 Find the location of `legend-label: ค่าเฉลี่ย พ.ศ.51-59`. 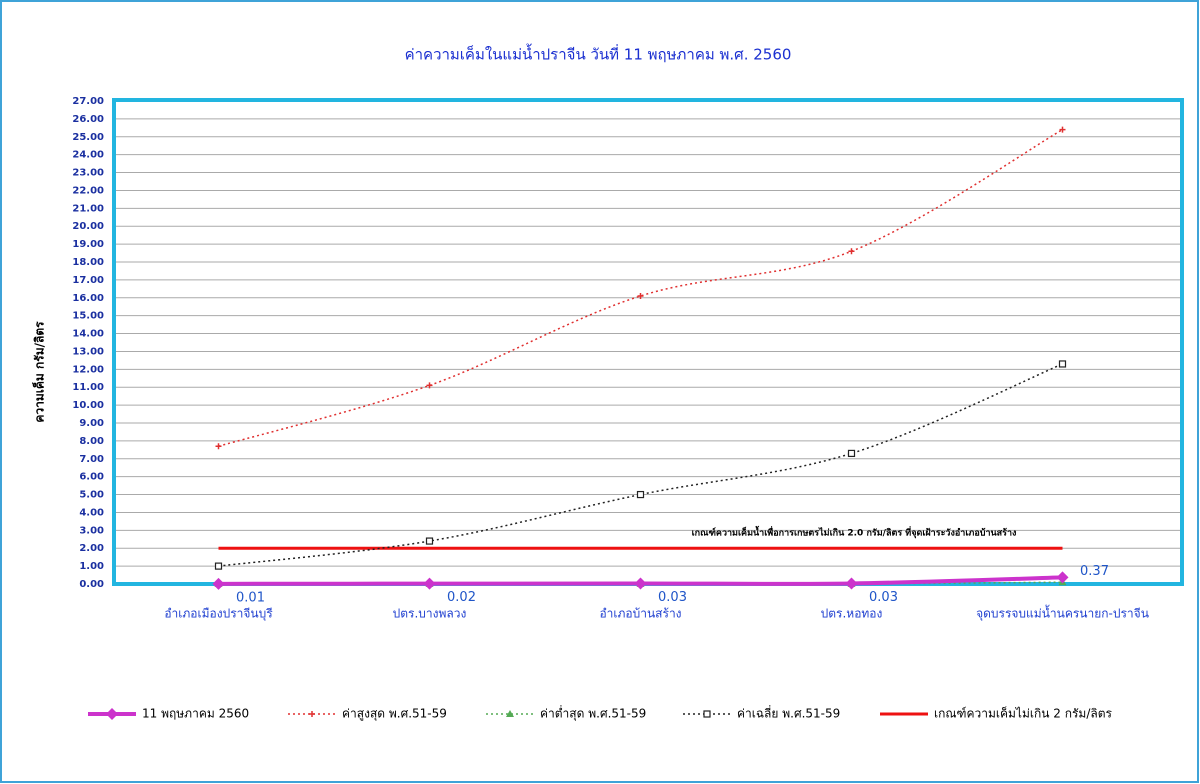

legend-label: ค่าเฉลี่ย พ.ศ.51-59 is located at coordinates (788, 713).